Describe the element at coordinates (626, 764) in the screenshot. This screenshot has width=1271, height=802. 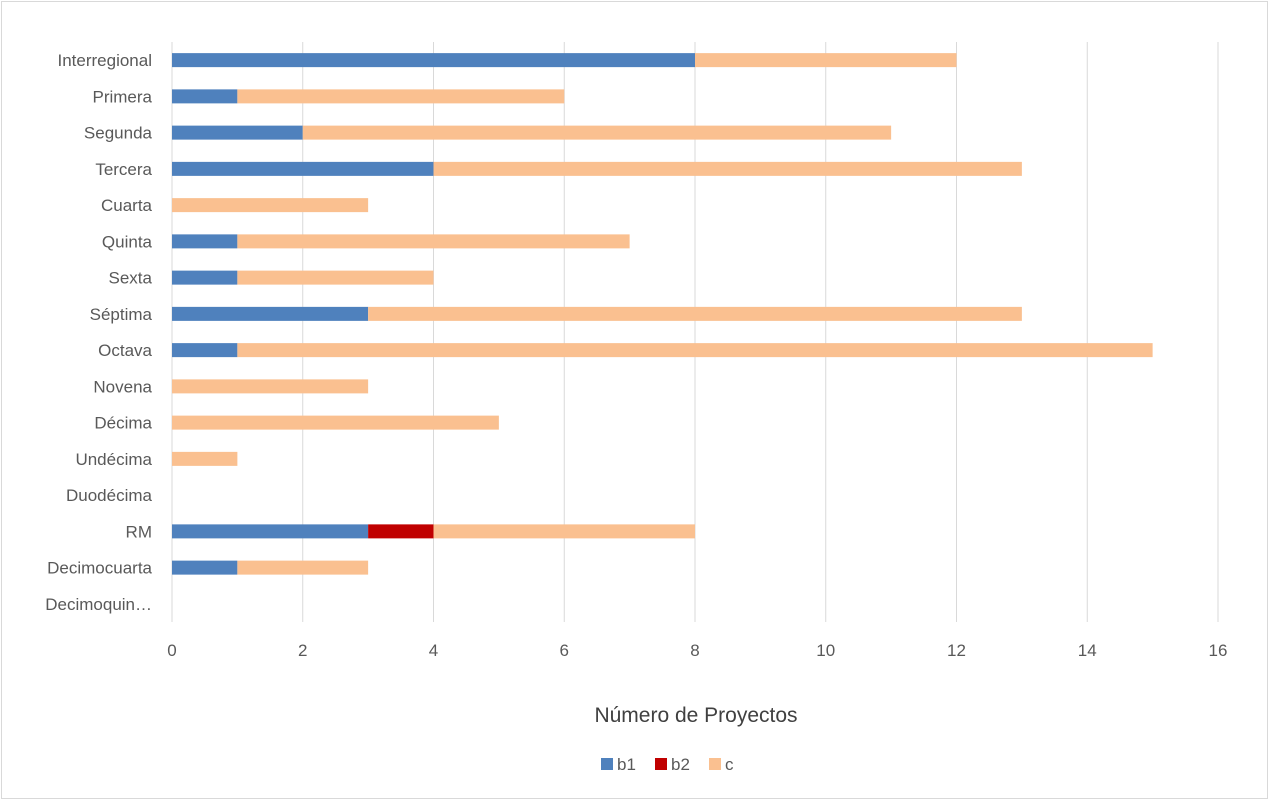
I see `legend-label-b1: b1` at that location.